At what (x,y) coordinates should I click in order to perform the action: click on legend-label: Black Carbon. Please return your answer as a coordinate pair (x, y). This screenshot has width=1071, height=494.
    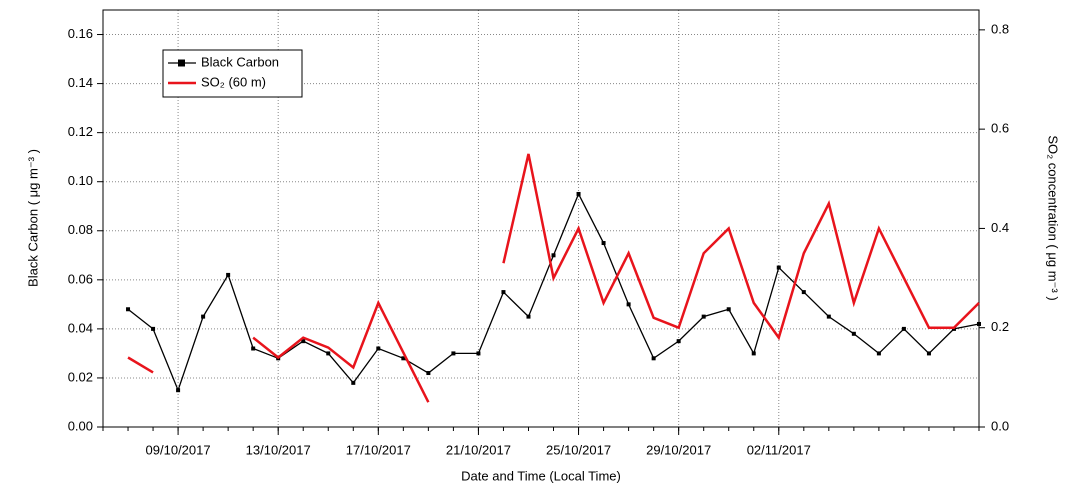
    Looking at the image, I should click on (240, 61).